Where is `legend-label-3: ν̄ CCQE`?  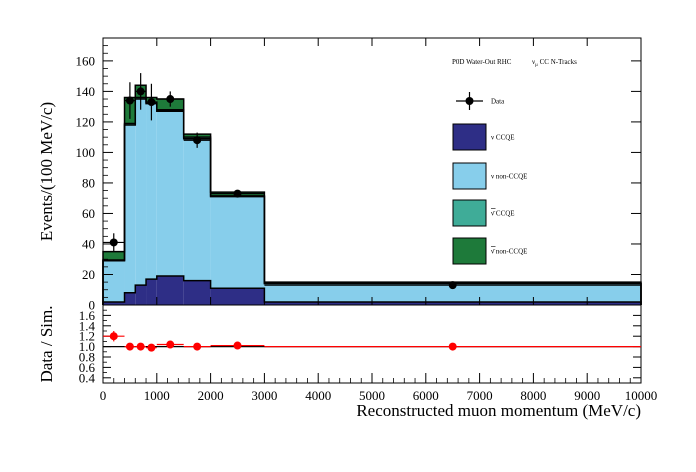
legend-label-3: ν̄ CCQE is located at coordinates (503, 214).